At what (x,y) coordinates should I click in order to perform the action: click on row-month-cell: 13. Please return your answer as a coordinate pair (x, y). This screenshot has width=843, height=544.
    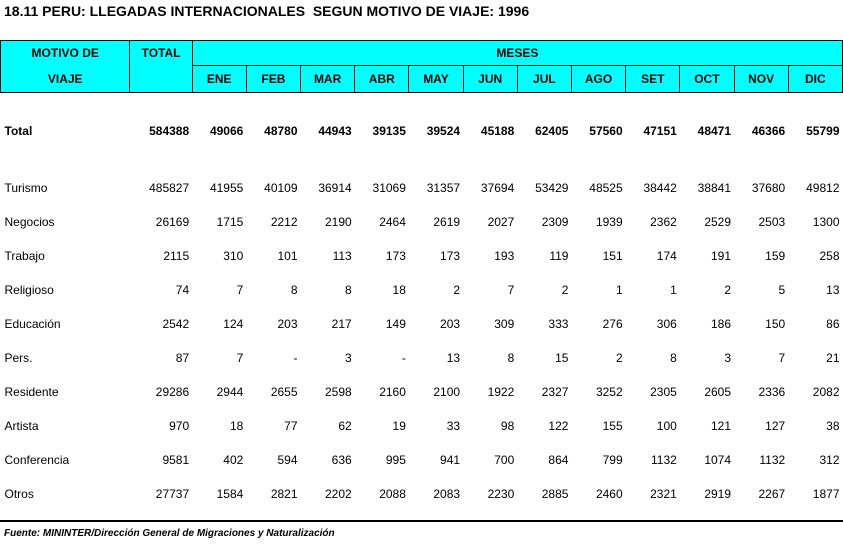
    Looking at the image, I should click on (833, 290).